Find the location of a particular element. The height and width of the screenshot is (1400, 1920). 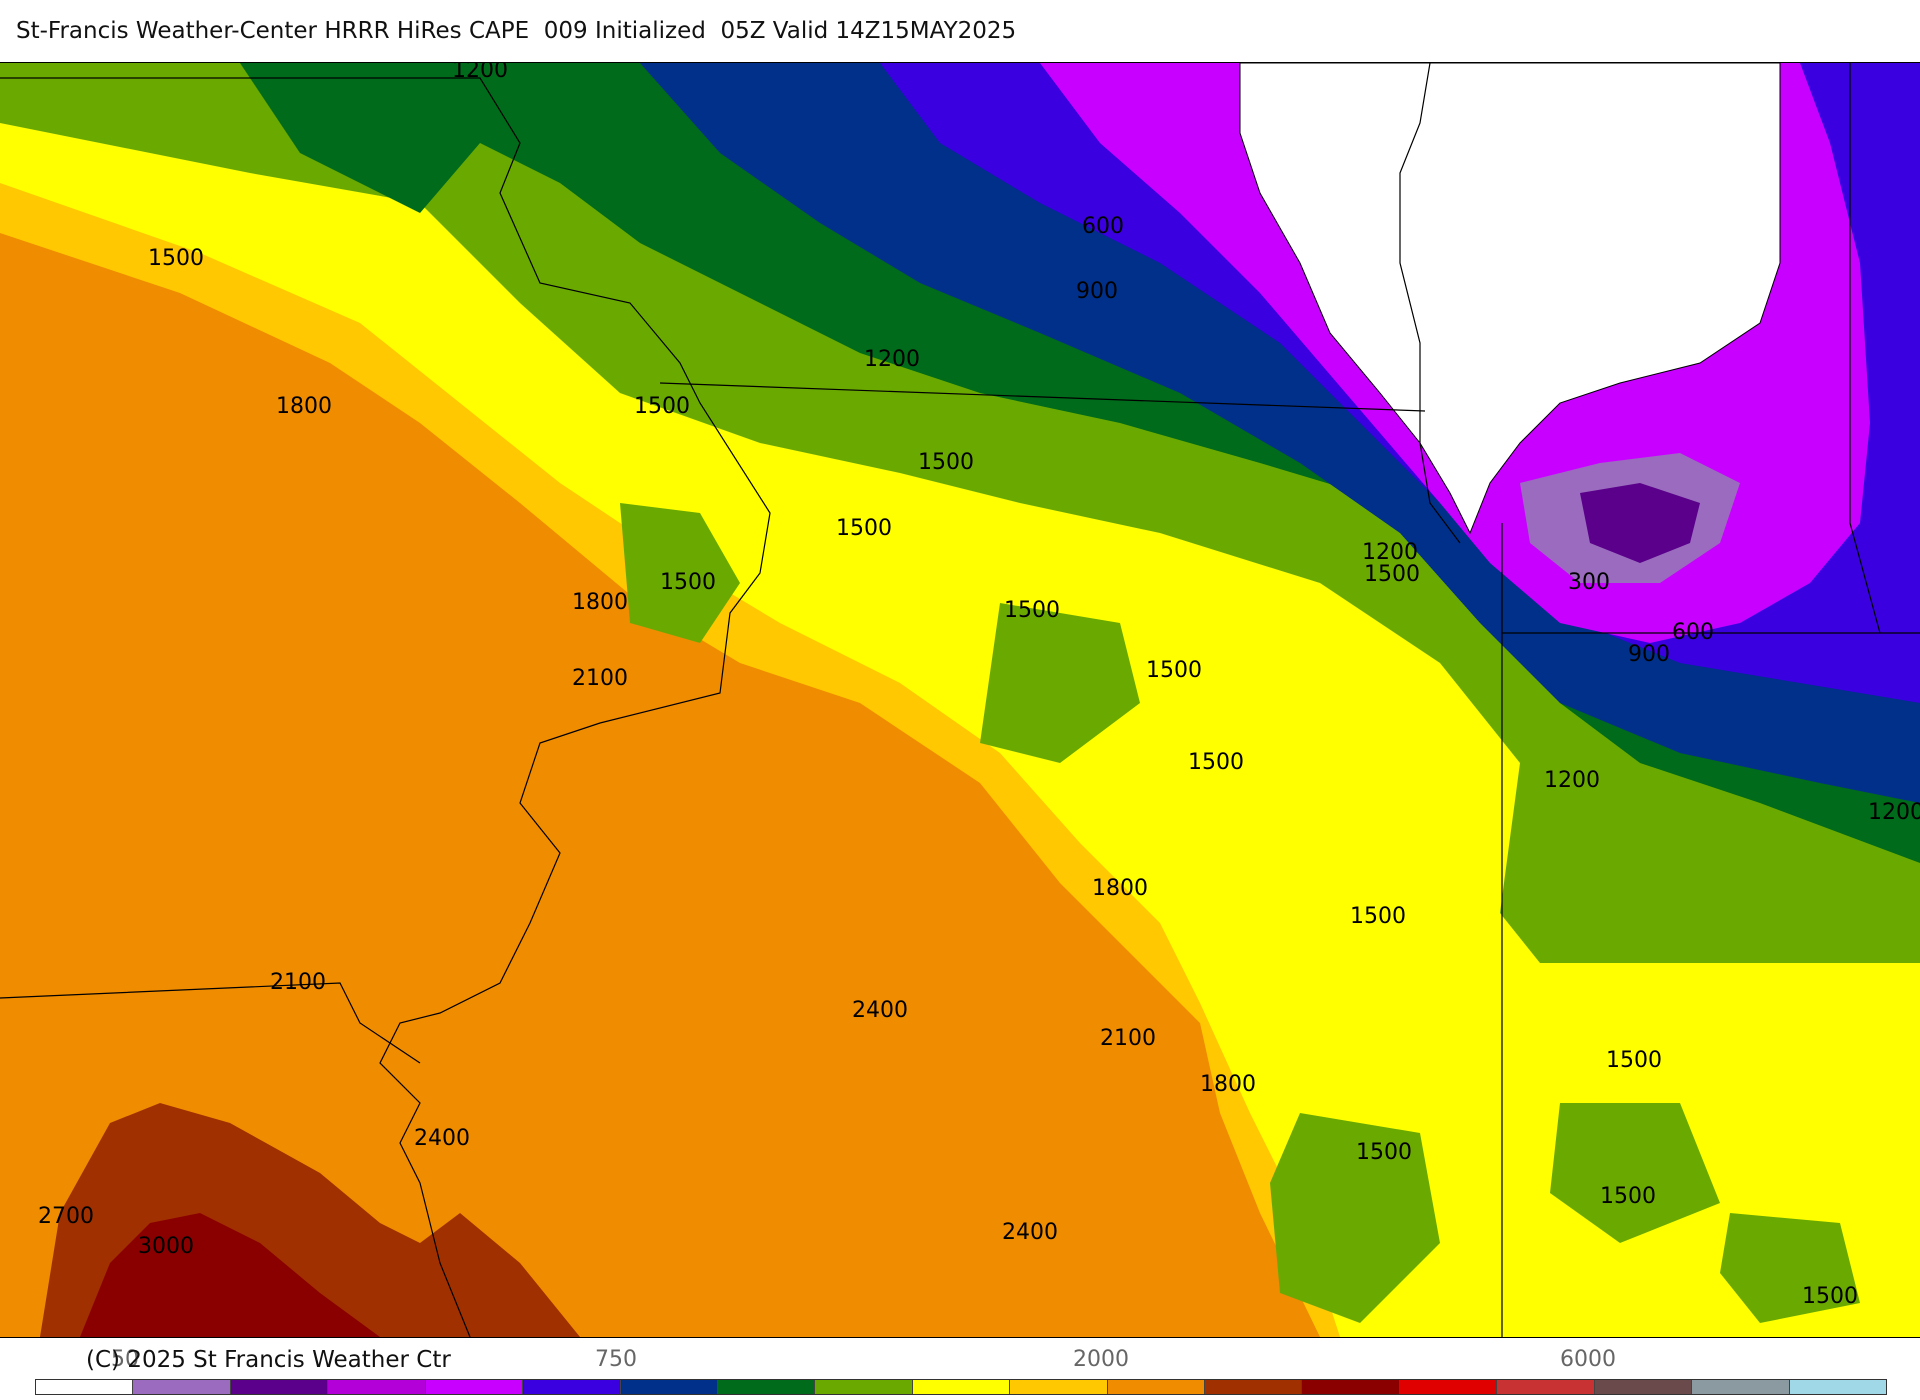

cape-band-lowest is located at coordinates (1640, 523).